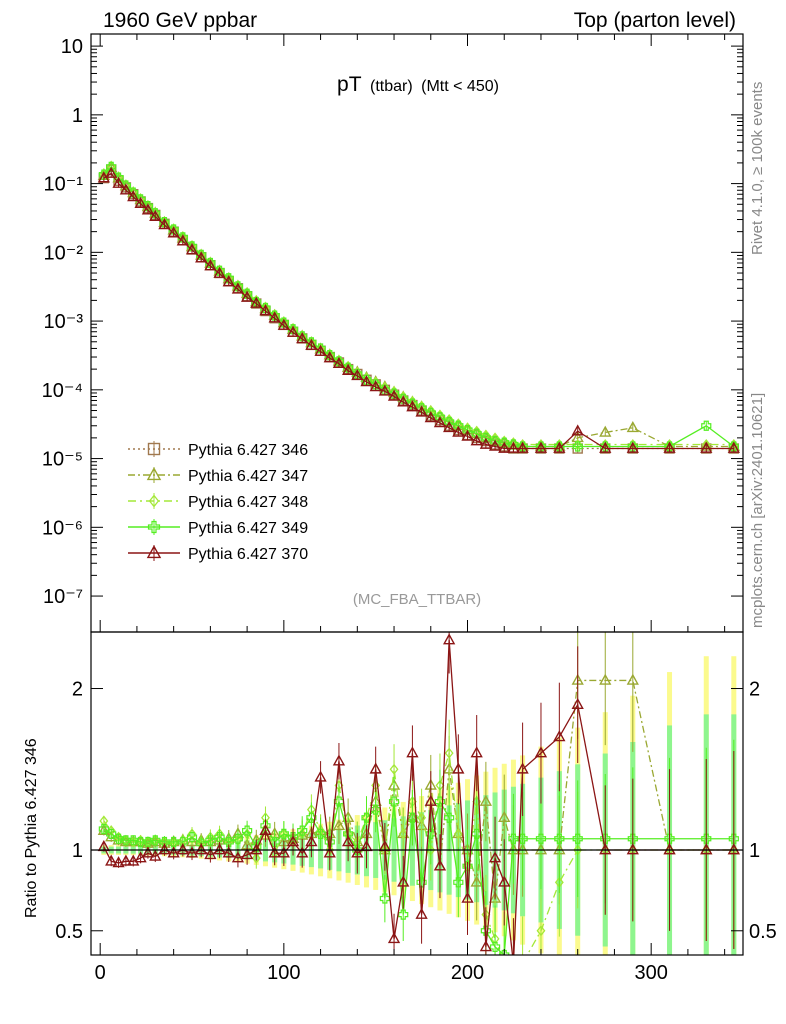 The height and width of the screenshot is (1024, 786). Describe the element at coordinates (391, 86) in the screenshot. I see `plot-title-sub: (ttbar)` at that location.